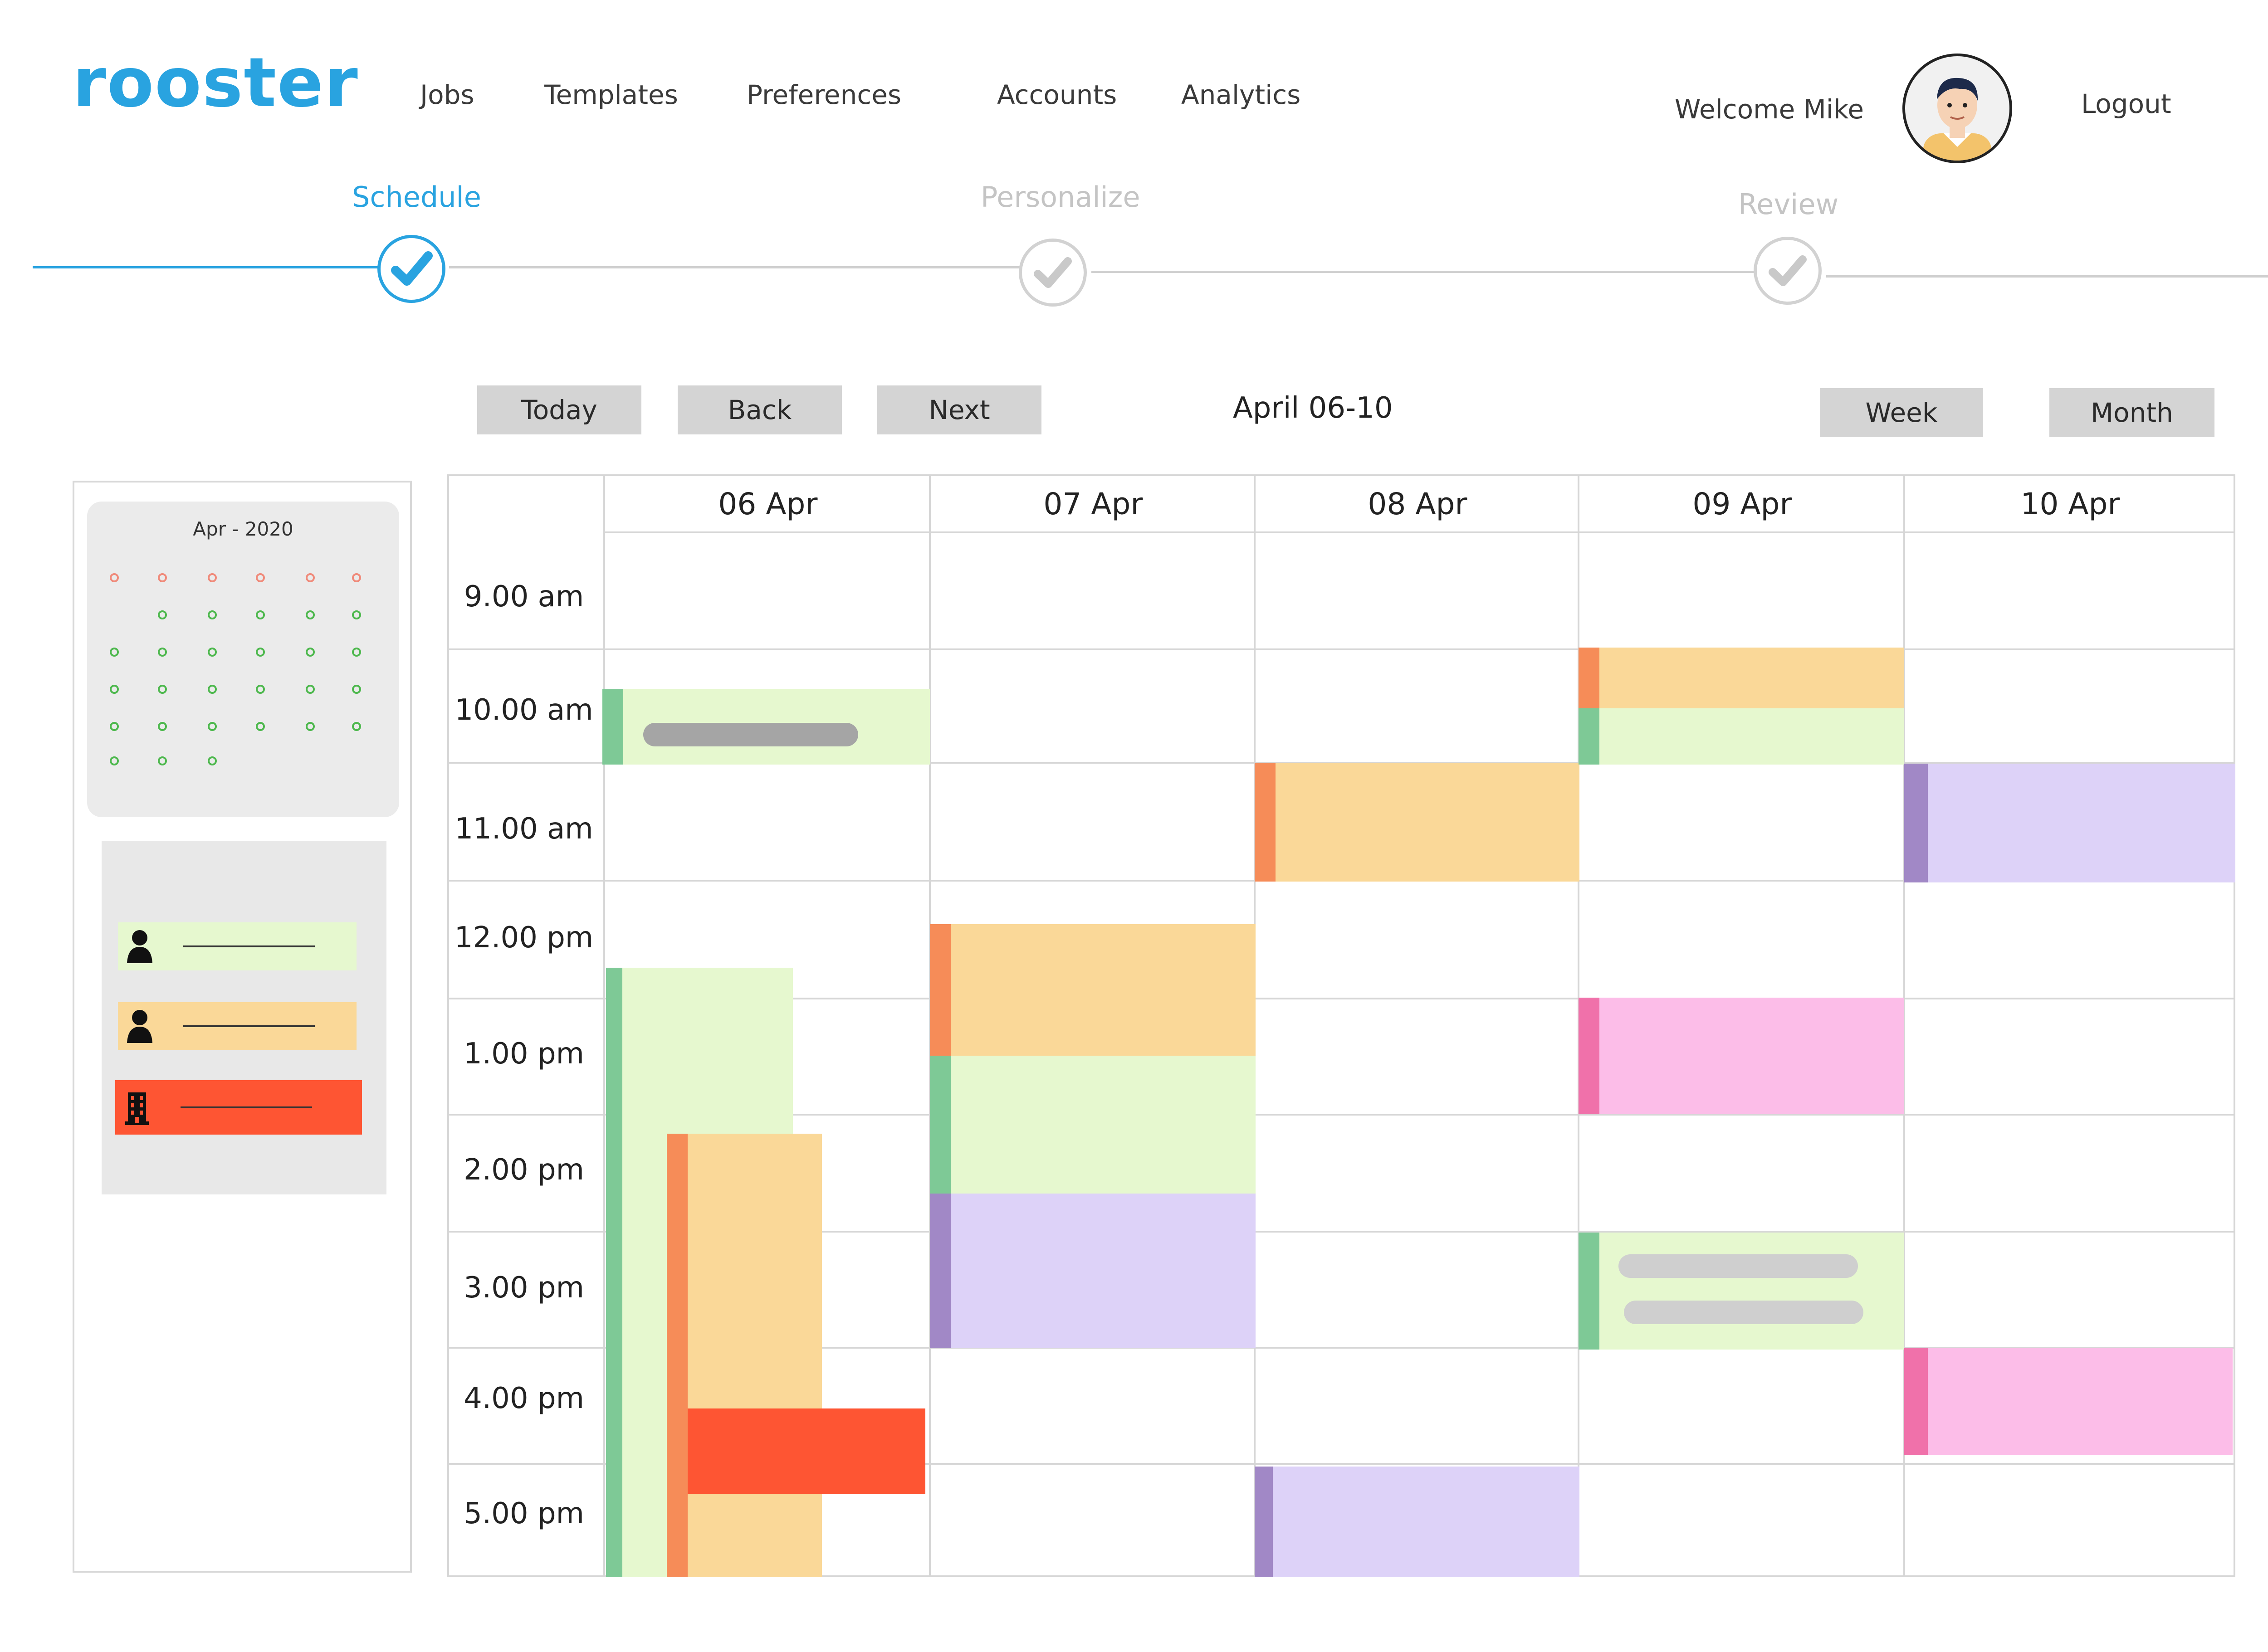  Describe the element at coordinates (611, 94) in the screenshot. I see `nav-templates: Templates` at that location.